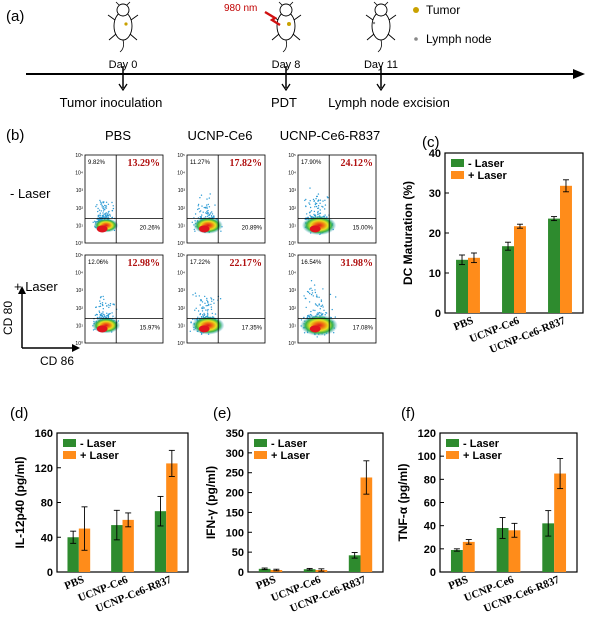 The image size is (600, 624). Describe the element at coordinates (430, 504) in the screenshot. I see `y-tick-label: 60` at that location.